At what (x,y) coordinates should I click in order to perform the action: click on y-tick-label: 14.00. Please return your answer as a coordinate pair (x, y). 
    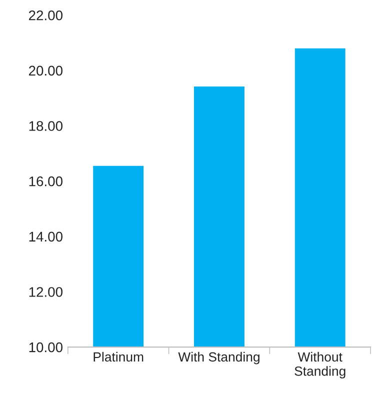
    Looking at the image, I should click on (45, 237).